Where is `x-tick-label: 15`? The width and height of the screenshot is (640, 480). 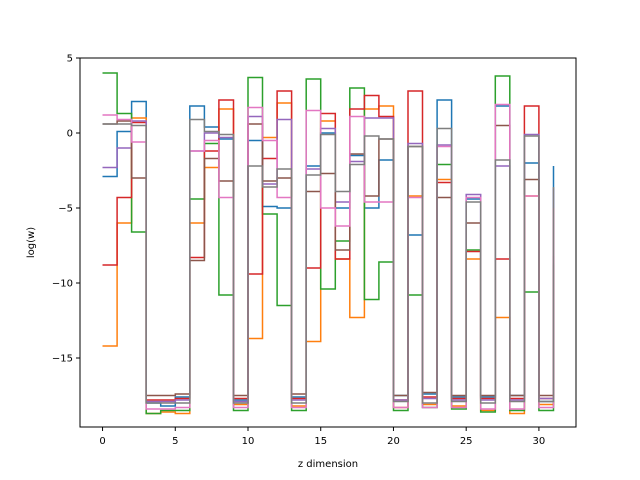 x-tick-label: 15 is located at coordinates (320, 441).